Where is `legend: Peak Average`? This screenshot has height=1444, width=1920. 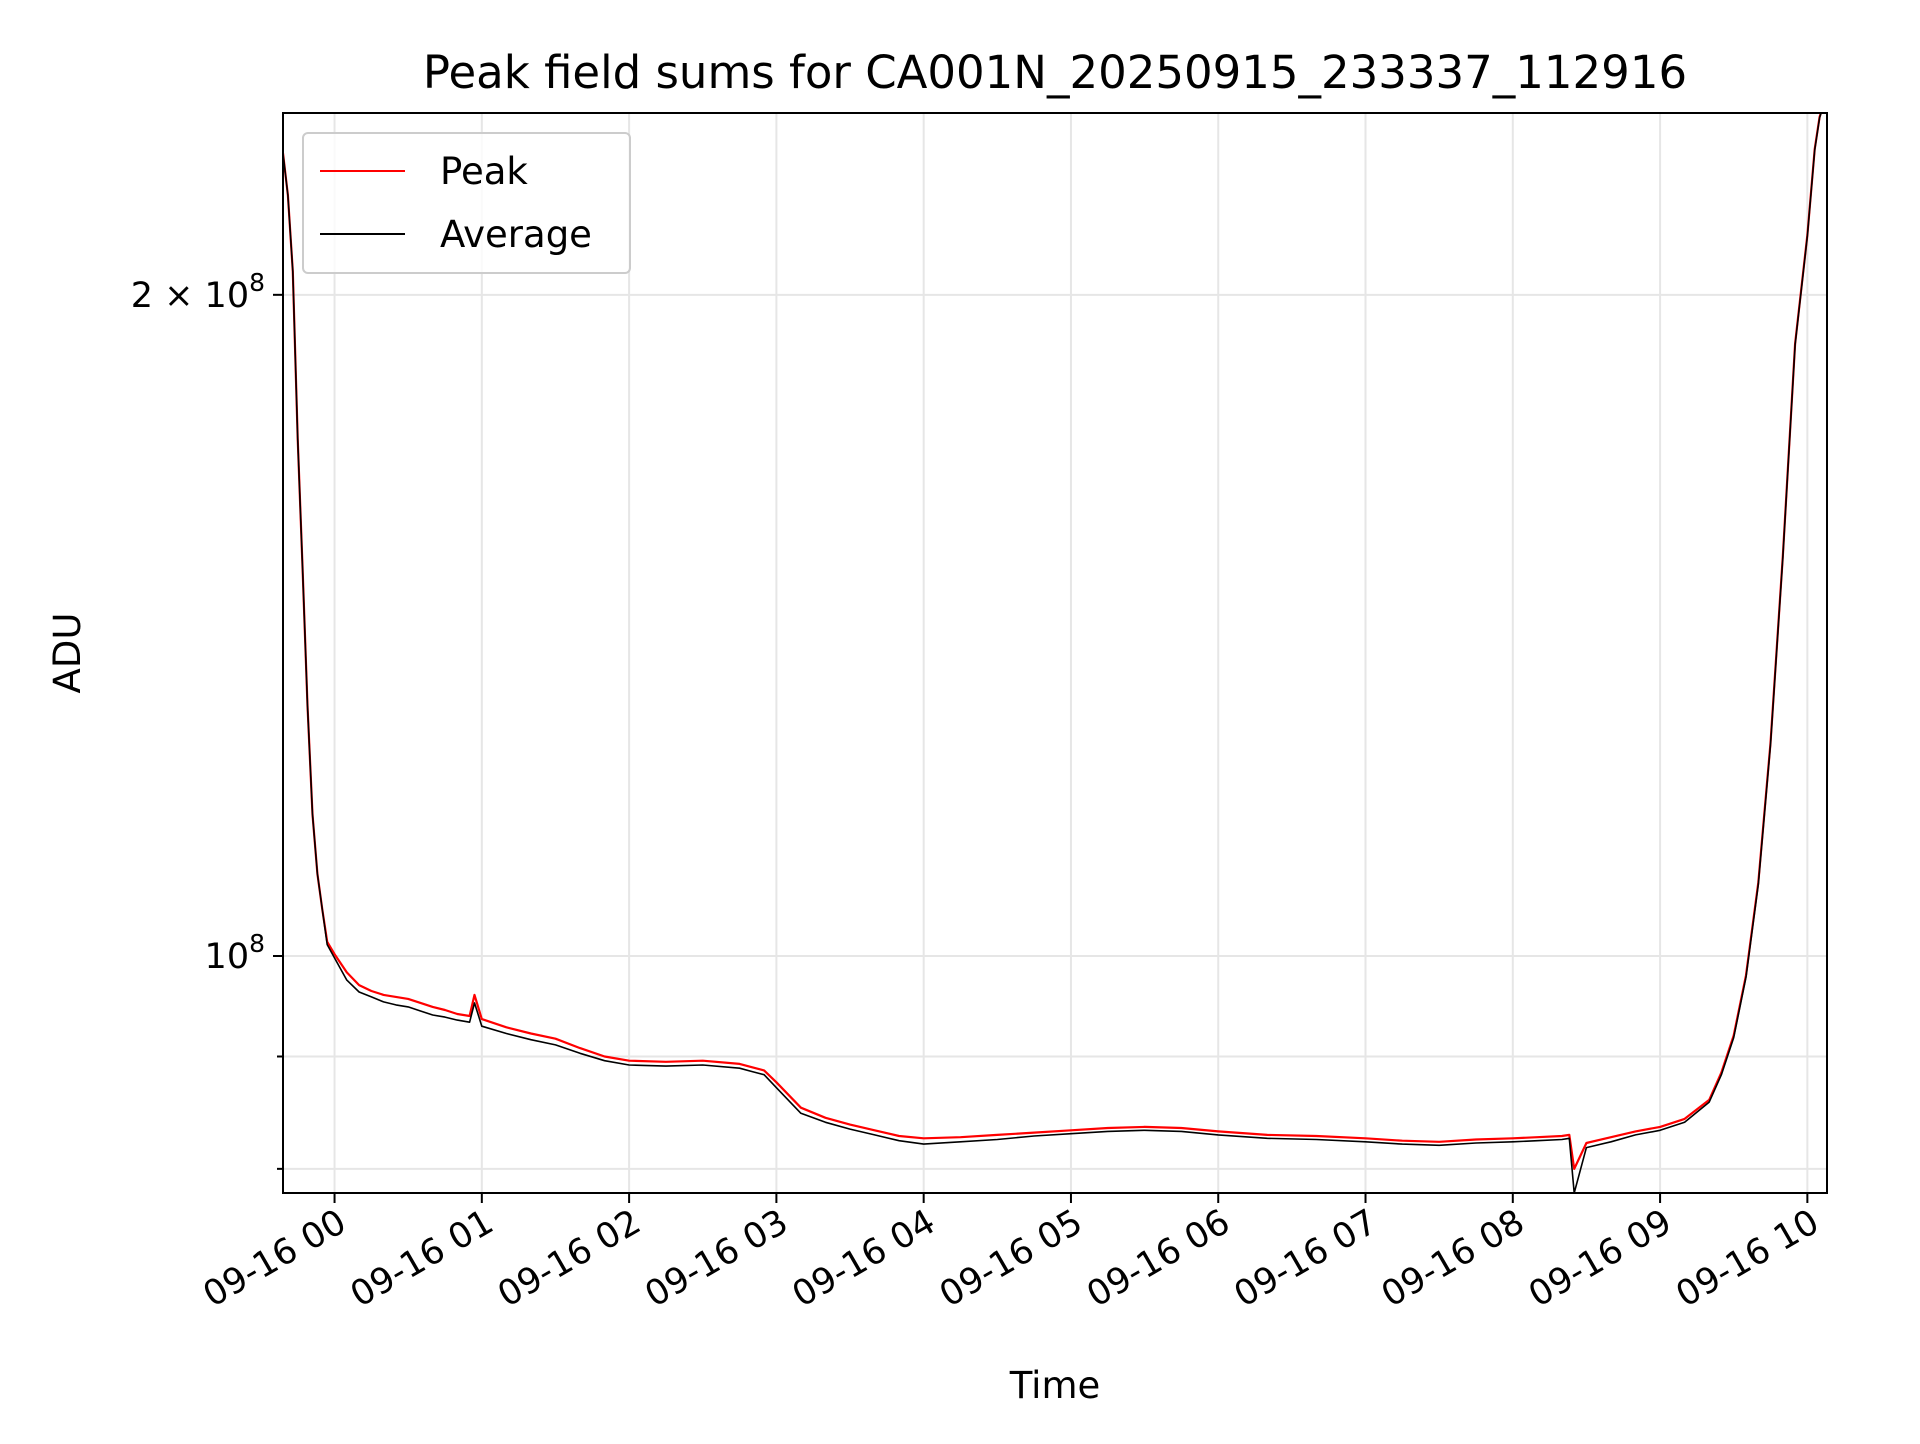 legend: Peak Average is located at coordinates (466, 203).